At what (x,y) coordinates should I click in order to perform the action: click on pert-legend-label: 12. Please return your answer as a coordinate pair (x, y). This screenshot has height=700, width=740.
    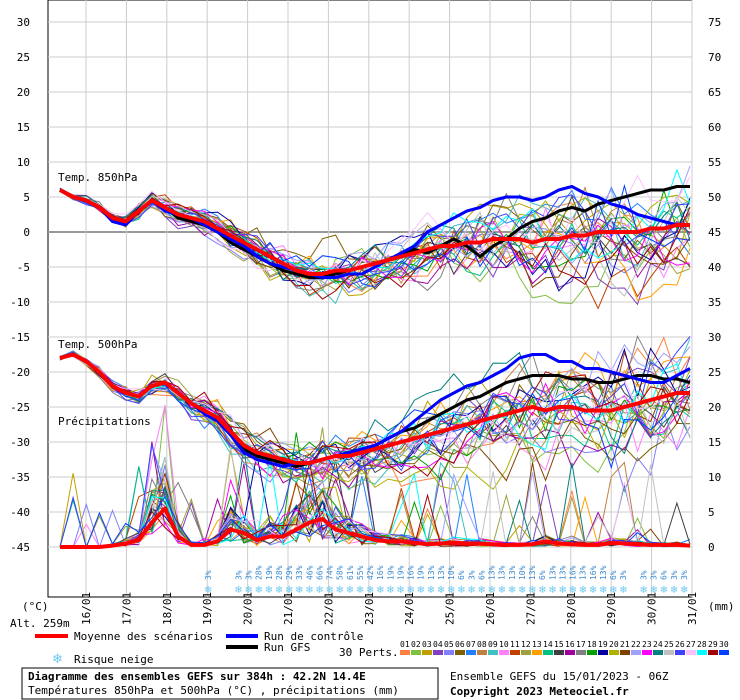
    Looking at the image, I should click on (526, 644).